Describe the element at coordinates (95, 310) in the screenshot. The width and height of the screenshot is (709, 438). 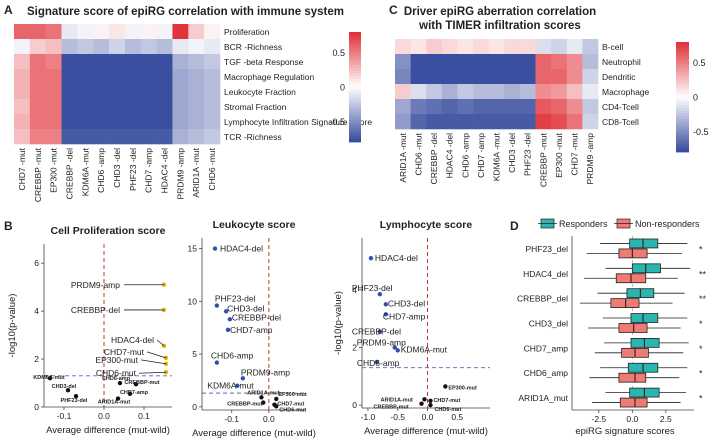
I see `scatter-cell-proliferation-point-label-1: CREBBP-del` at that location.